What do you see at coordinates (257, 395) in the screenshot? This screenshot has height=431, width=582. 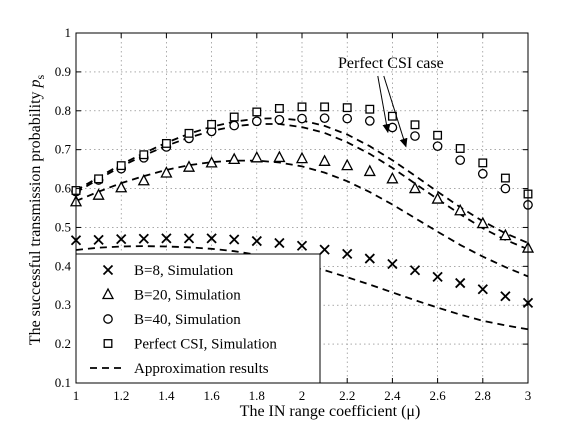 I see `x-tick-label: 1.8` at bounding box center [257, 395].